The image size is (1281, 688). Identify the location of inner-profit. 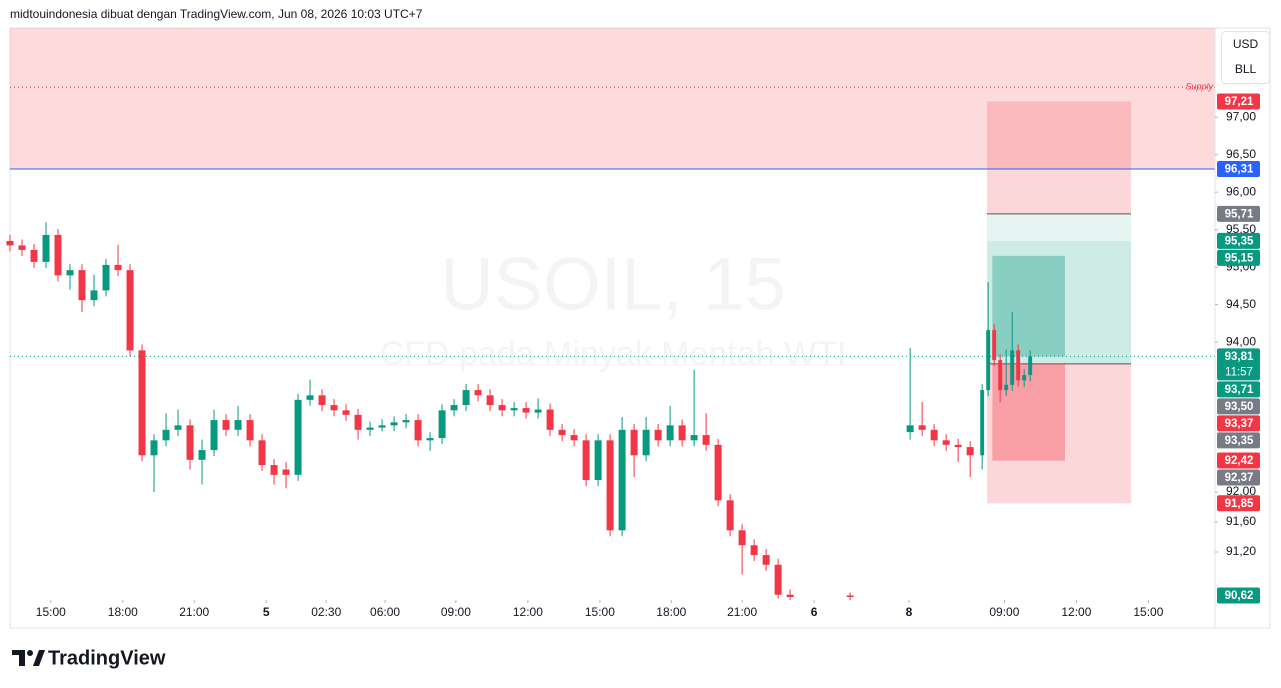
(1028, 306).